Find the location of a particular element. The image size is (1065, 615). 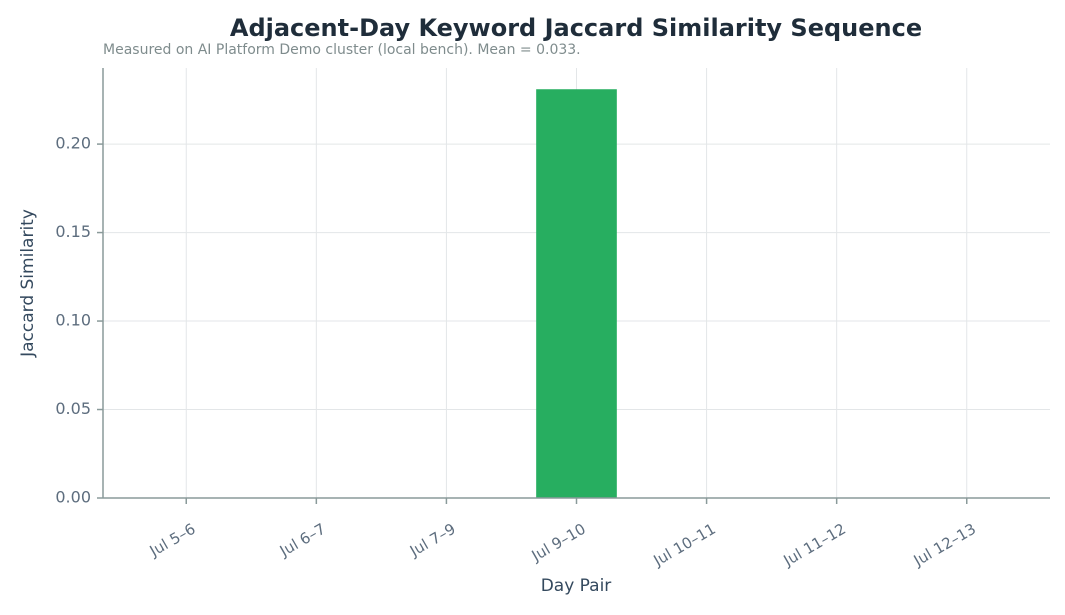

y-tick-label: 0.10 is located at coordinates (73, 320).